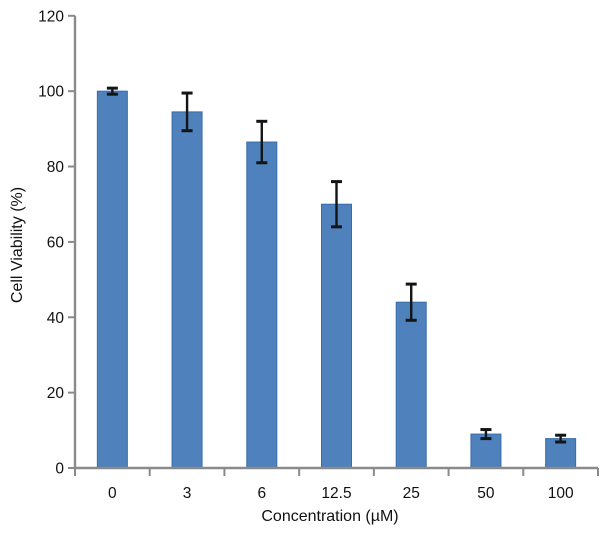  I want to click on y-axis-title: Cell Viability (%), so click(17, 245).